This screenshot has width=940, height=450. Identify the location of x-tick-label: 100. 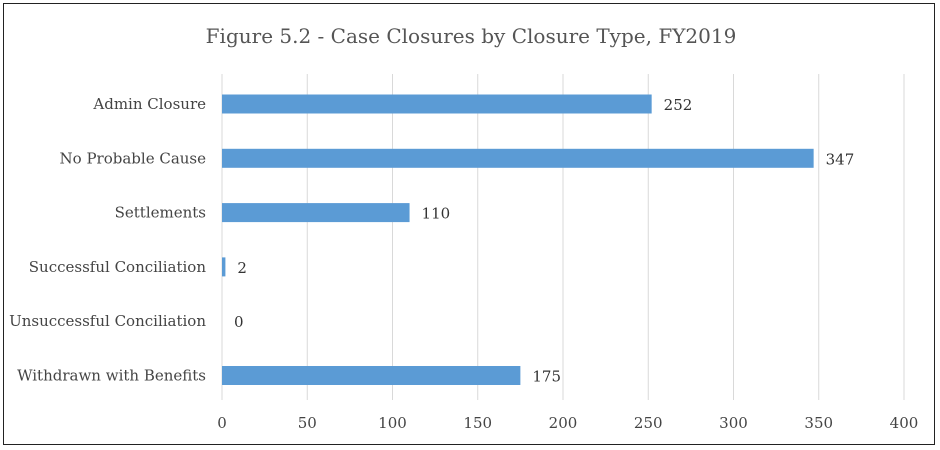
(392, 423).